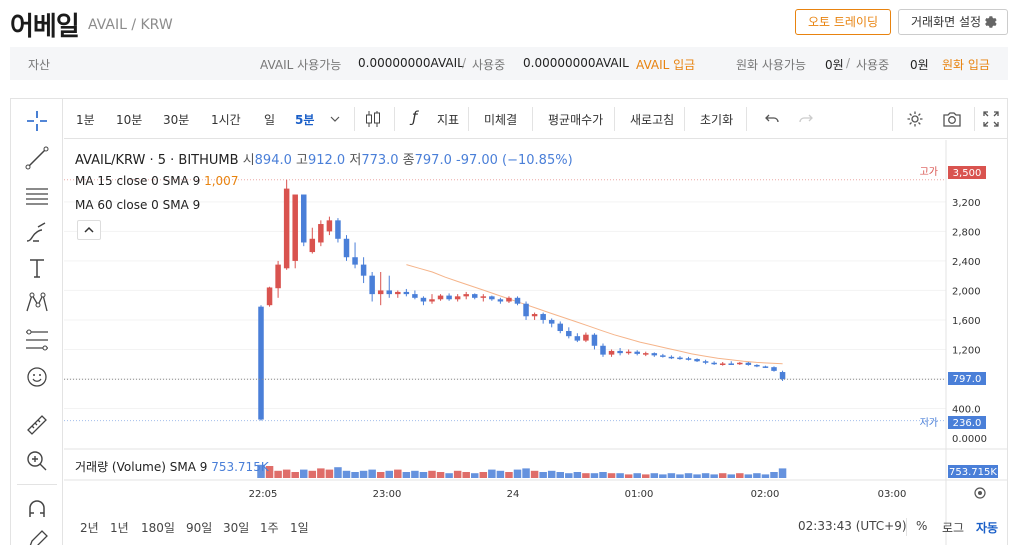  What do you see at coordinates (806, 119) in the screenshot?
I see `redo-icon` at bounding box center [806, 119].